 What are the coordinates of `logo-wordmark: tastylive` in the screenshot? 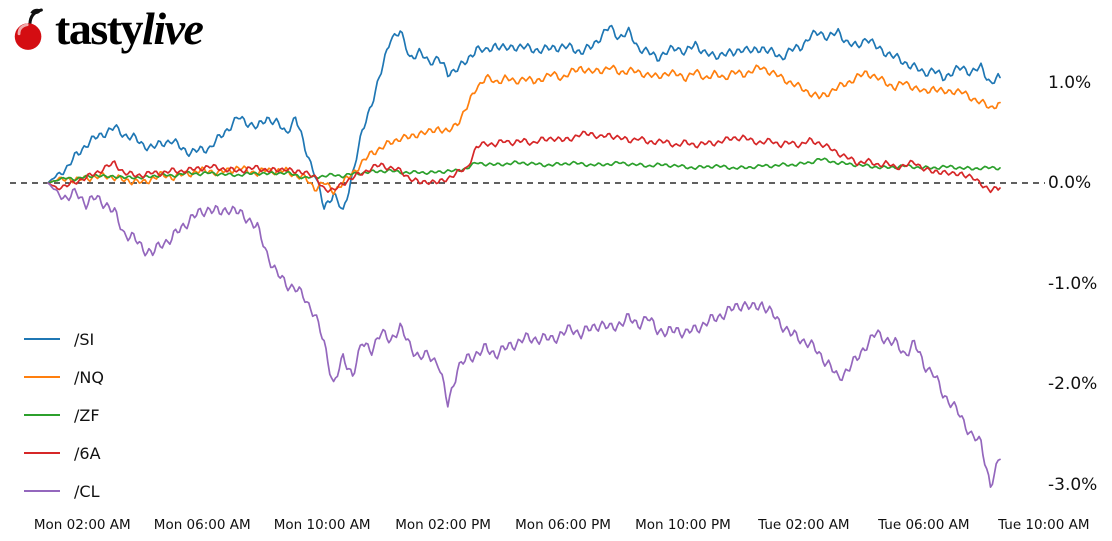 It's located at (129, 28).